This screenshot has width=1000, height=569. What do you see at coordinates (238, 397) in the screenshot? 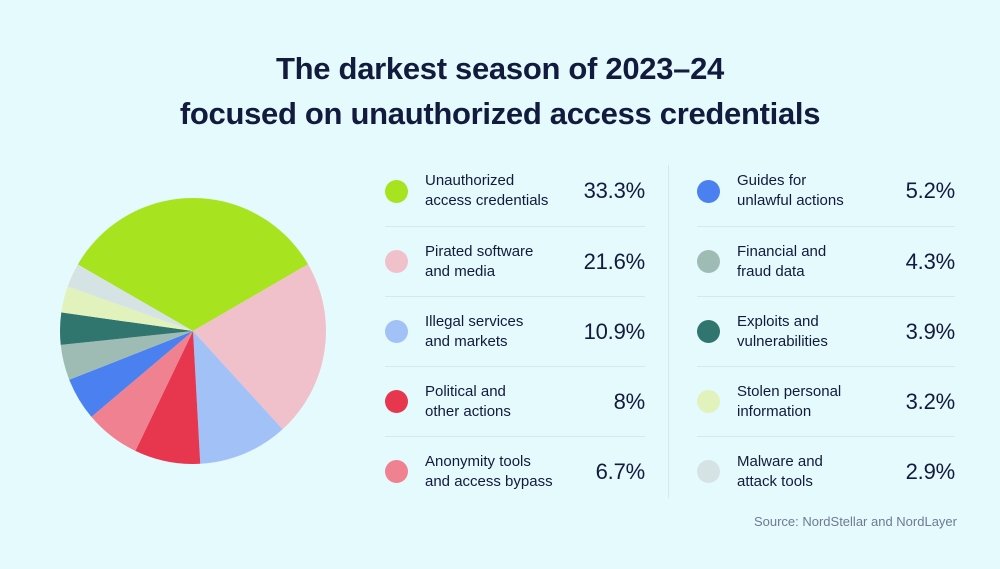
I see `pie-slice-illegal-services-and-markets` at bounding box center [238, 397].